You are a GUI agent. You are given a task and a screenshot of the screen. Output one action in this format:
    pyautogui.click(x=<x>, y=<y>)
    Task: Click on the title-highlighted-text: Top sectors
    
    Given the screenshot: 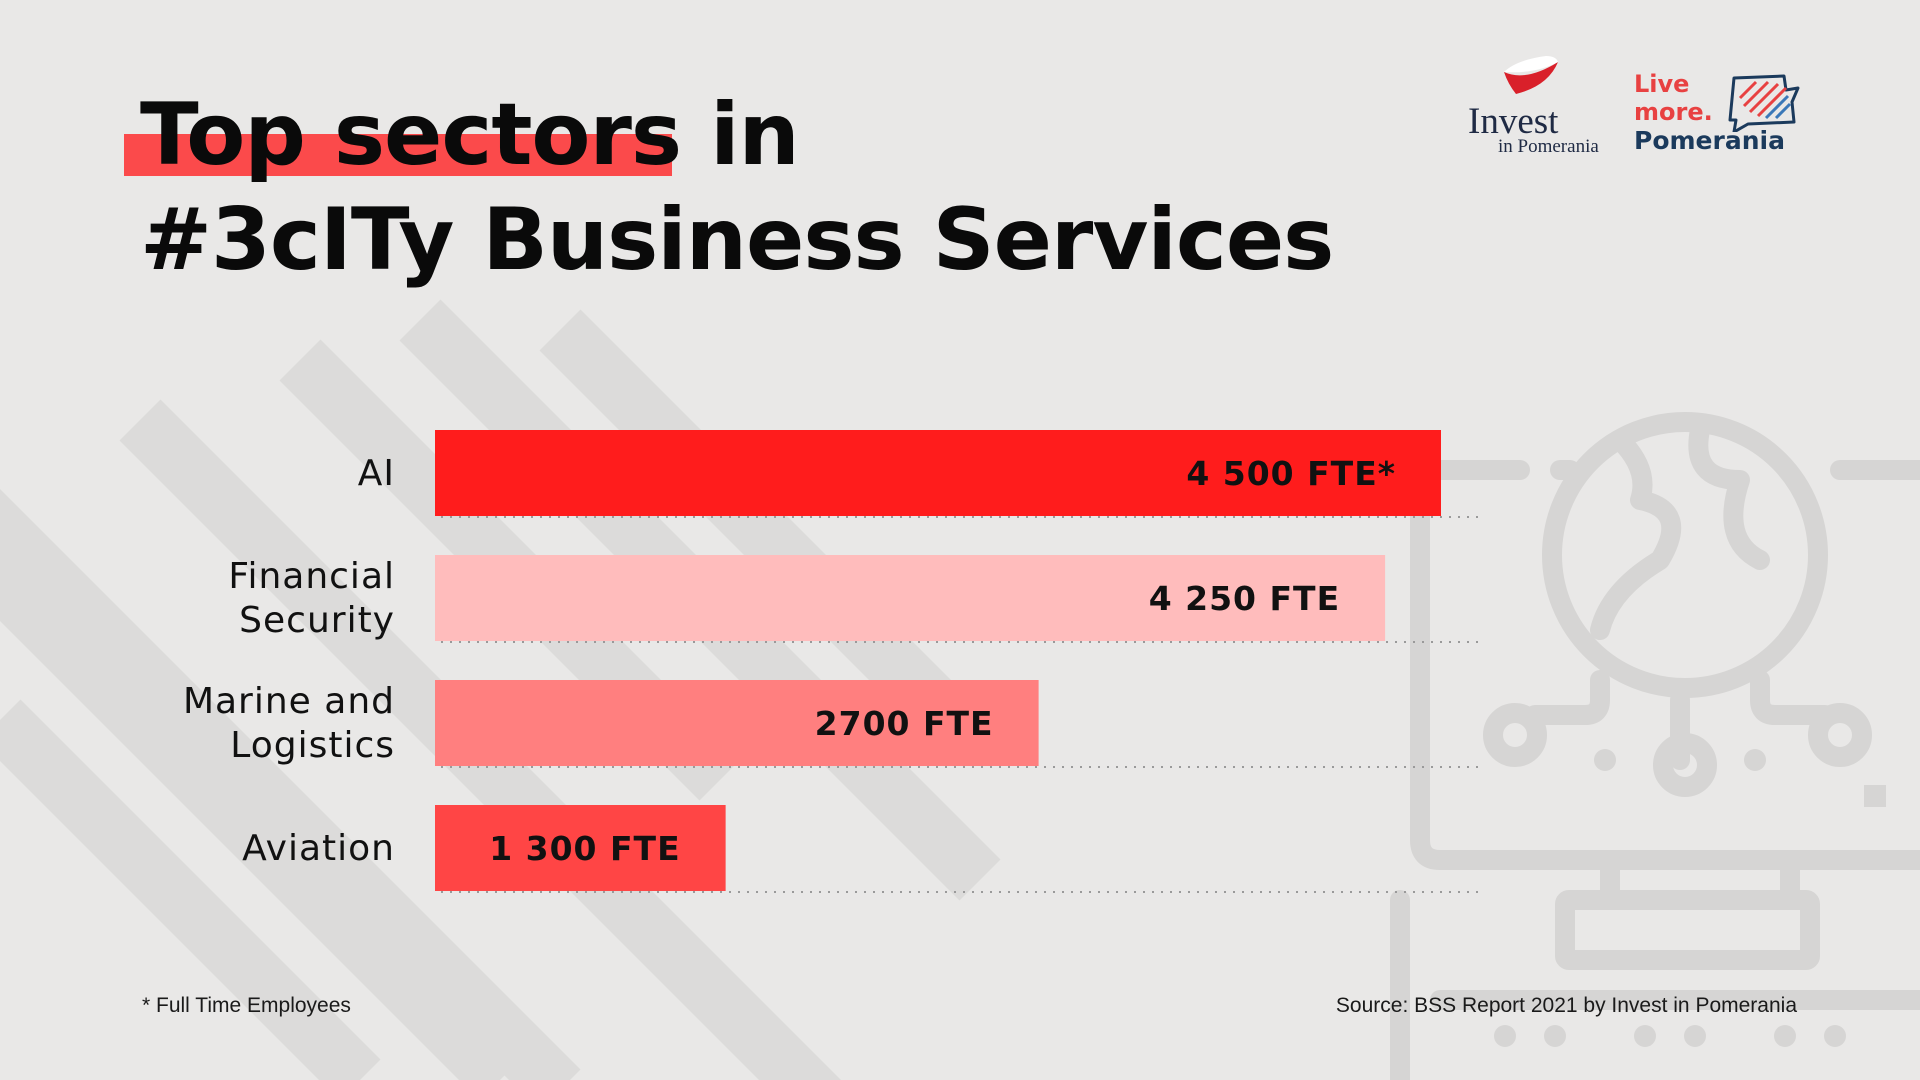 What is the action you would take?
    pyautogui.click(x=411, y=135)
    